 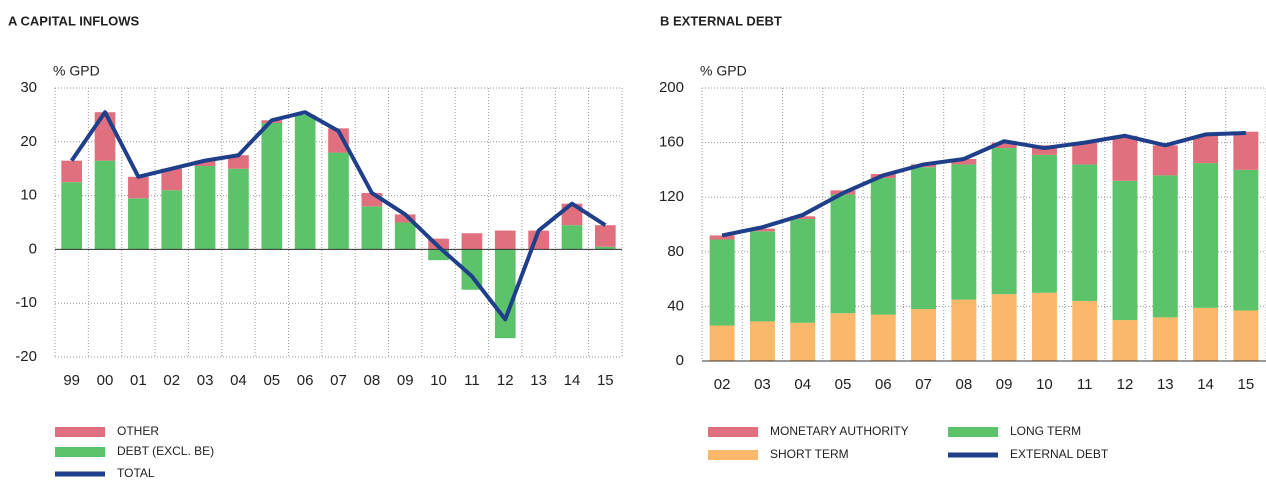 What do you see at coordinates (138, 431) in the screenshot?
I see `legend-label: OTHER` at bounding box center [138, 431].